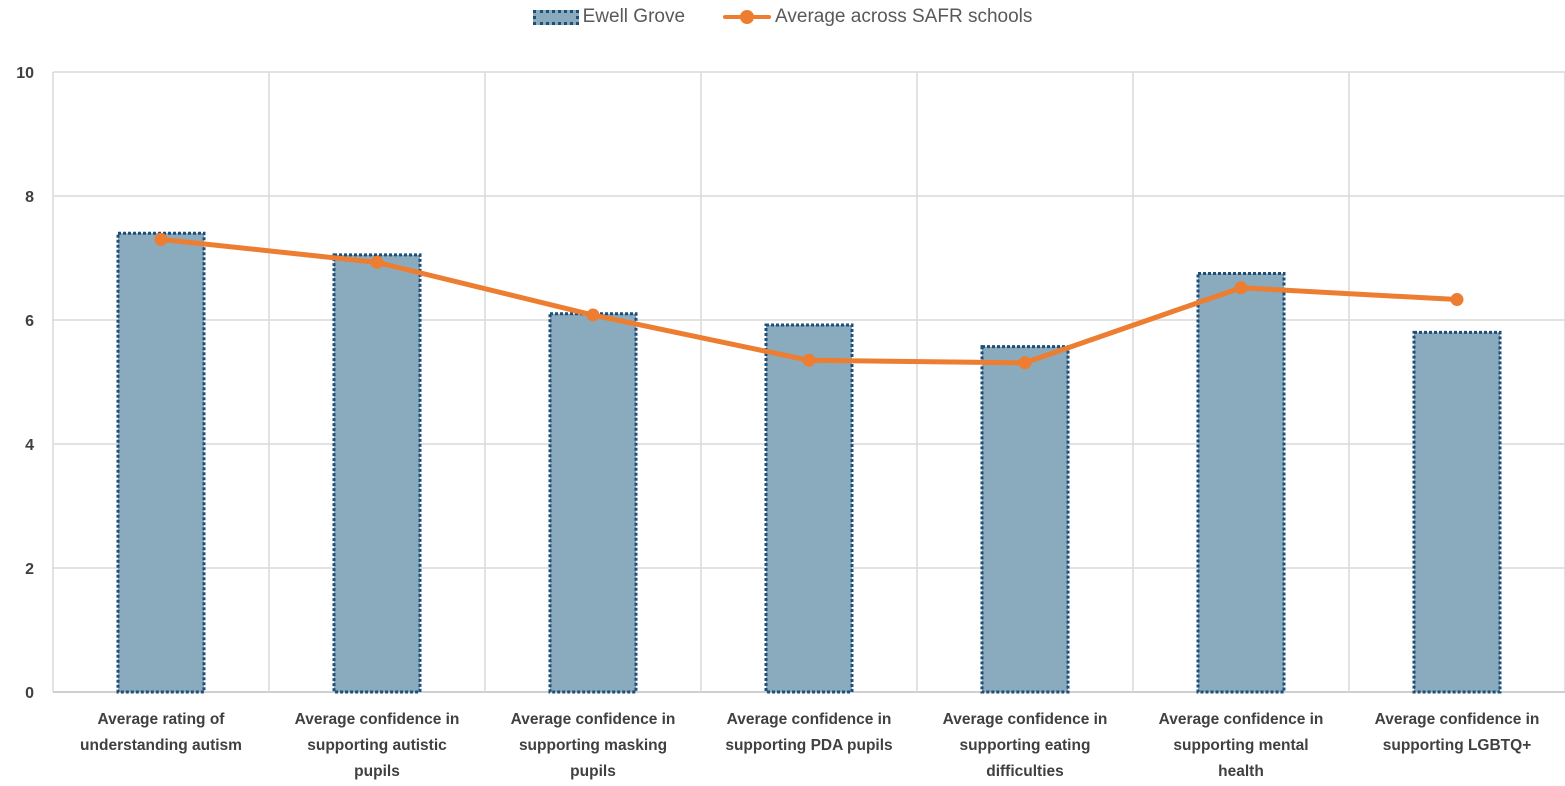  Describe the element at coordinates (29, 569) in the screenshot. I see `y-tick-label: 2` at that location.